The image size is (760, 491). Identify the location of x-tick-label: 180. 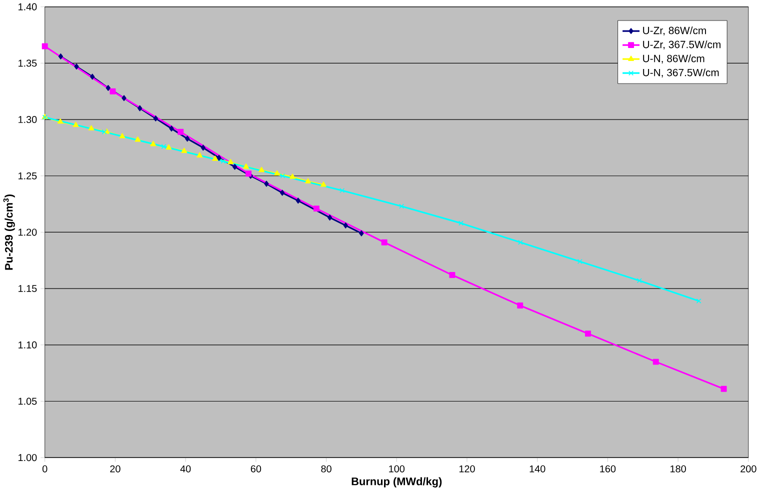
(678, 468).